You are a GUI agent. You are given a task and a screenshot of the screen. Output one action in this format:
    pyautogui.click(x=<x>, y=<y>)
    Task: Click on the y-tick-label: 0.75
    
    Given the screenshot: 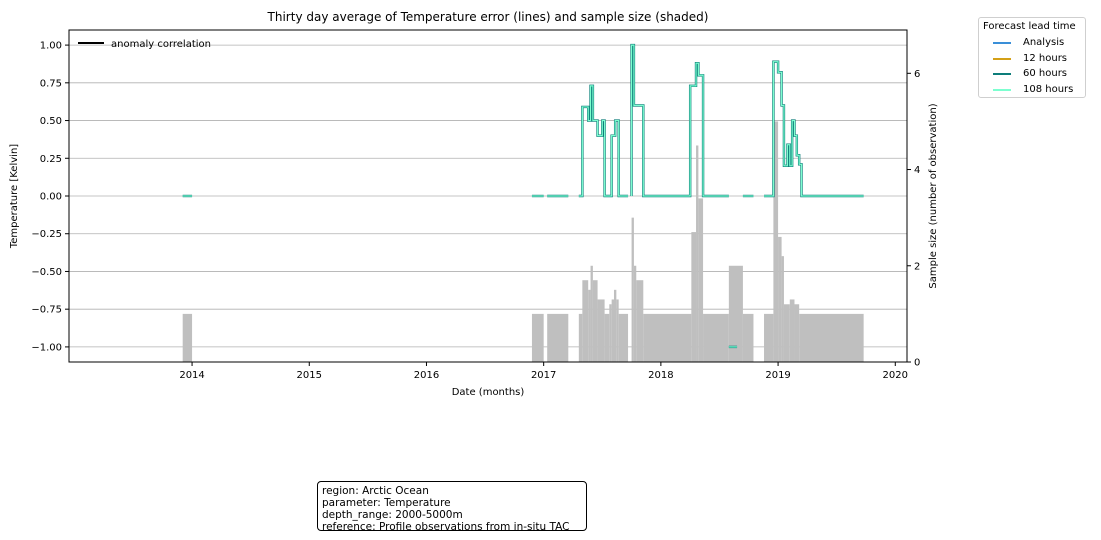 What is the action you would take?
    pyautogui.click(x=51, y=83)
    